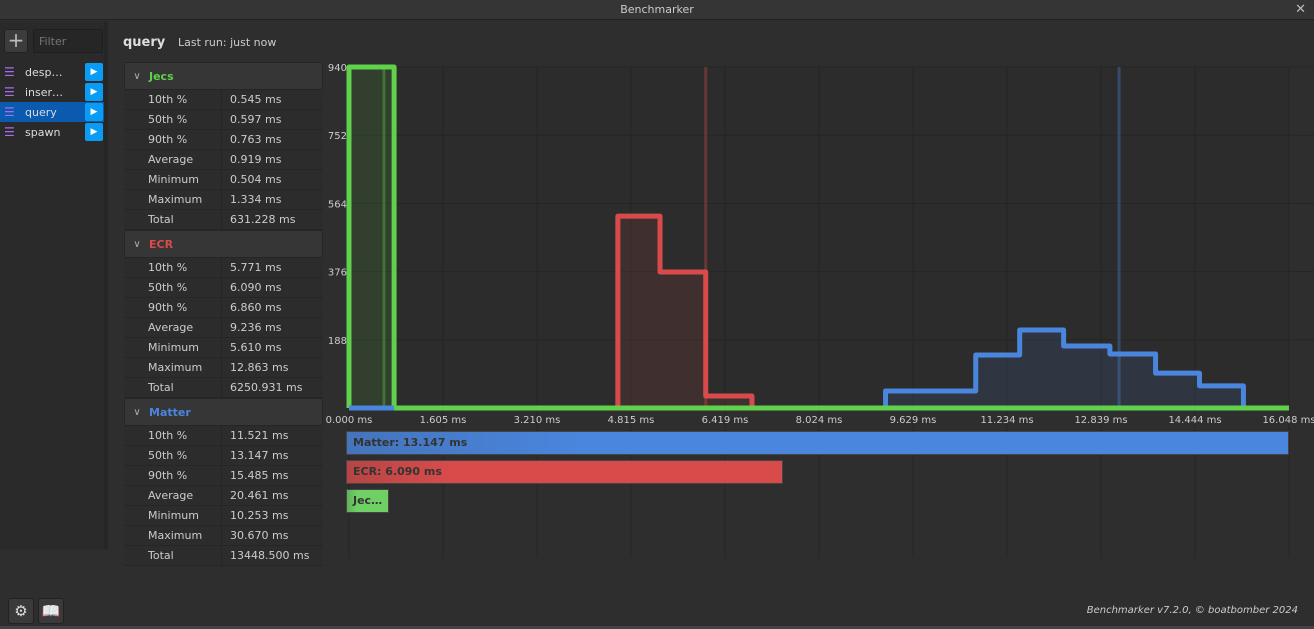  What do you see at coordinates (52, 92) in the screenshot?
I see `sidebar-item-inser: ☰ inser… ▶` at bounding box center [52, 92].